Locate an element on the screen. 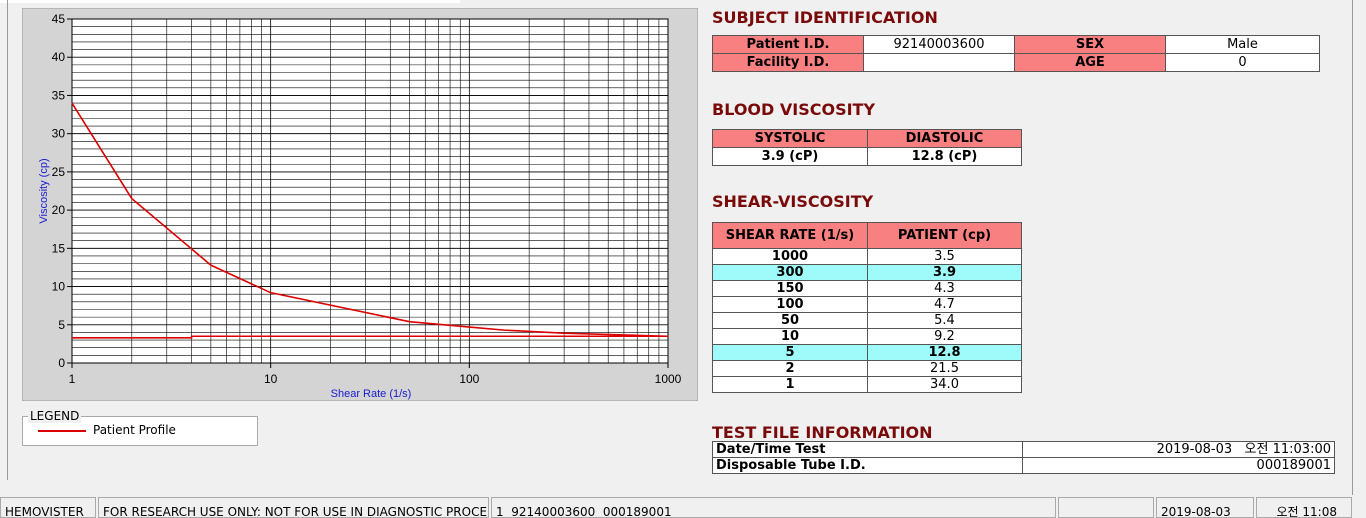  cell: 50 is located at coordinates (790, 320).